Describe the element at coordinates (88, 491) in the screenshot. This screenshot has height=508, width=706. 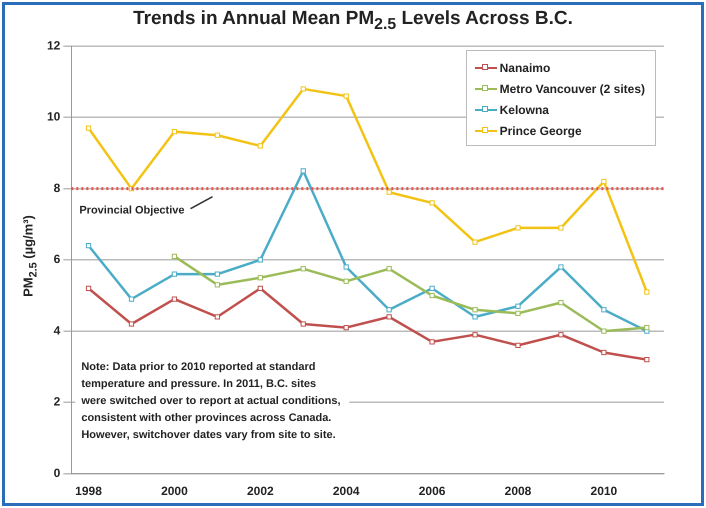
I see `x-tick-label: 1998` at that location.